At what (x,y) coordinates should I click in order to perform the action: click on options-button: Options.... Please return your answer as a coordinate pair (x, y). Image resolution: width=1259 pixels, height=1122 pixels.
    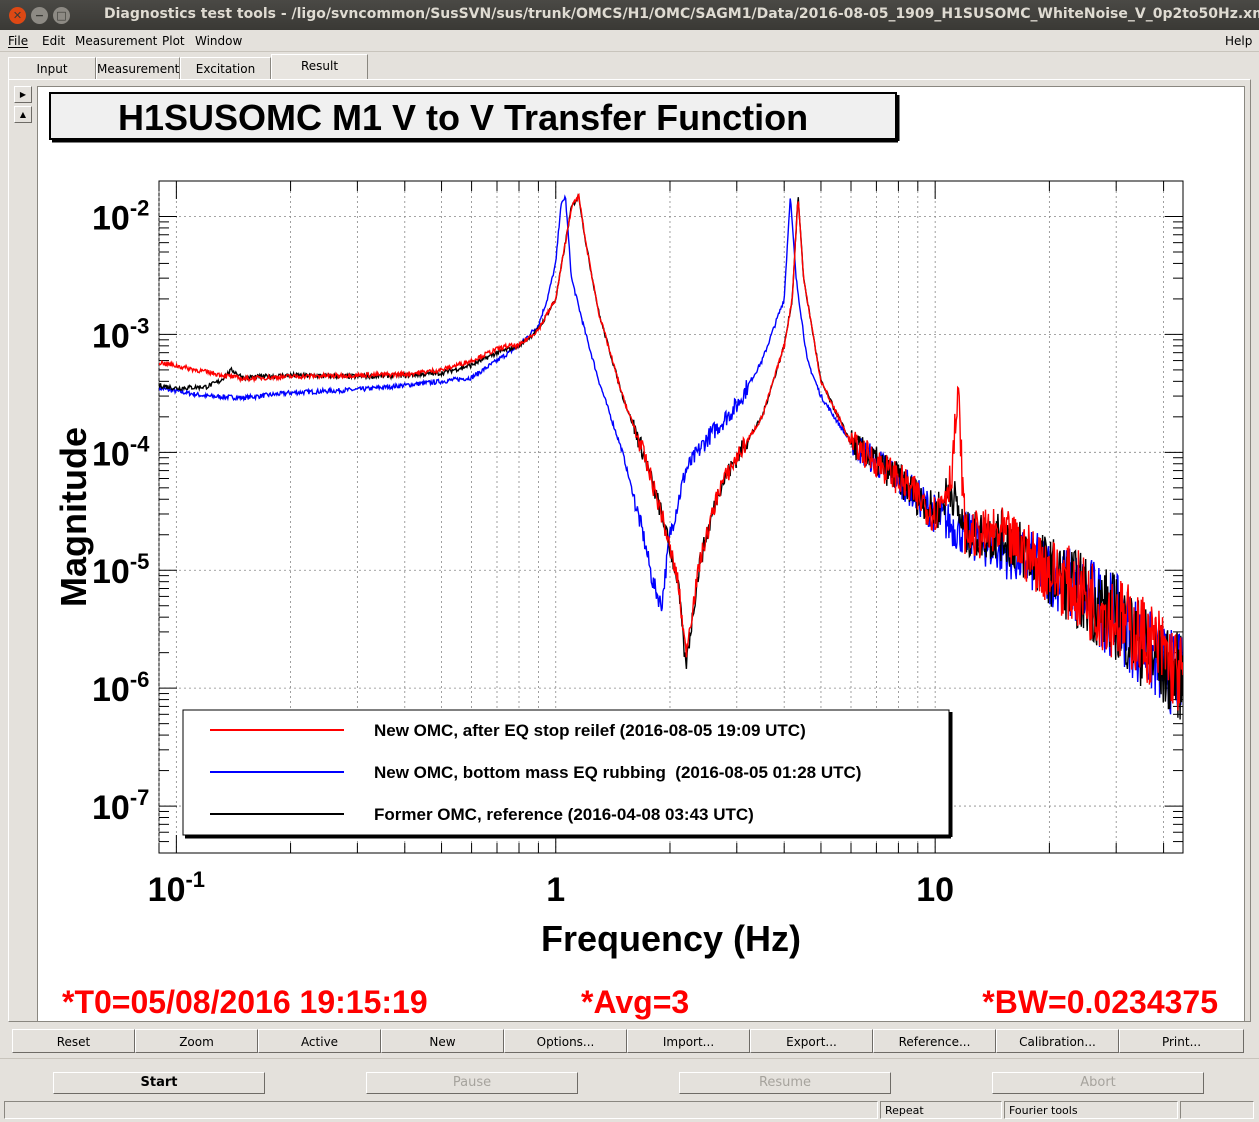
    Looking at the image, I should click on (565, 1041).